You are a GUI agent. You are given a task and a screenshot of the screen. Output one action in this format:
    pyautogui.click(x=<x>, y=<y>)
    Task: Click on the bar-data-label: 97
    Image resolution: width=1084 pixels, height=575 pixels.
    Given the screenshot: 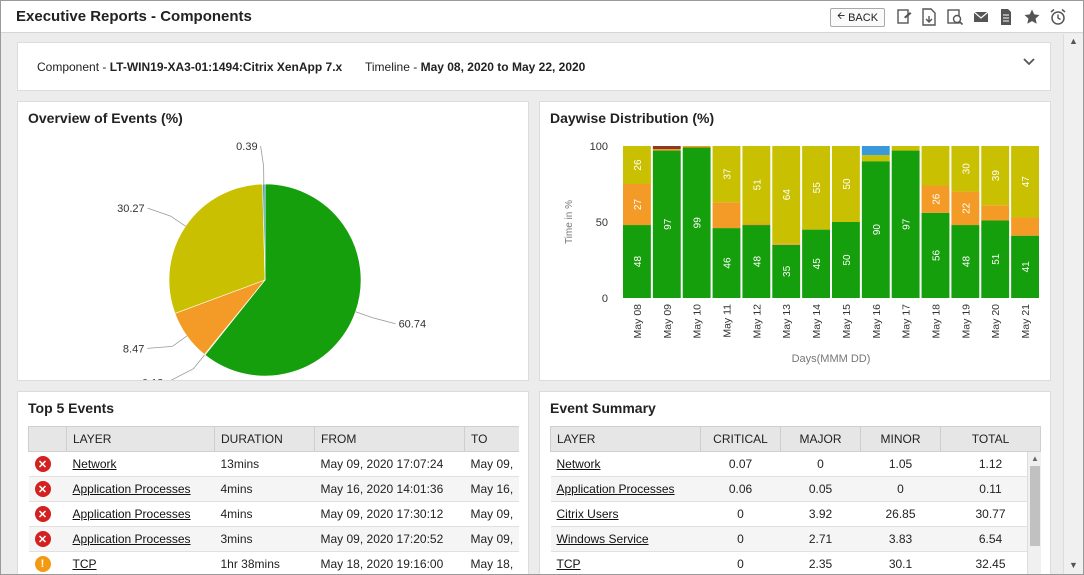 What is the action you would take?
    pyautogui.click(x=907, y=224)
    